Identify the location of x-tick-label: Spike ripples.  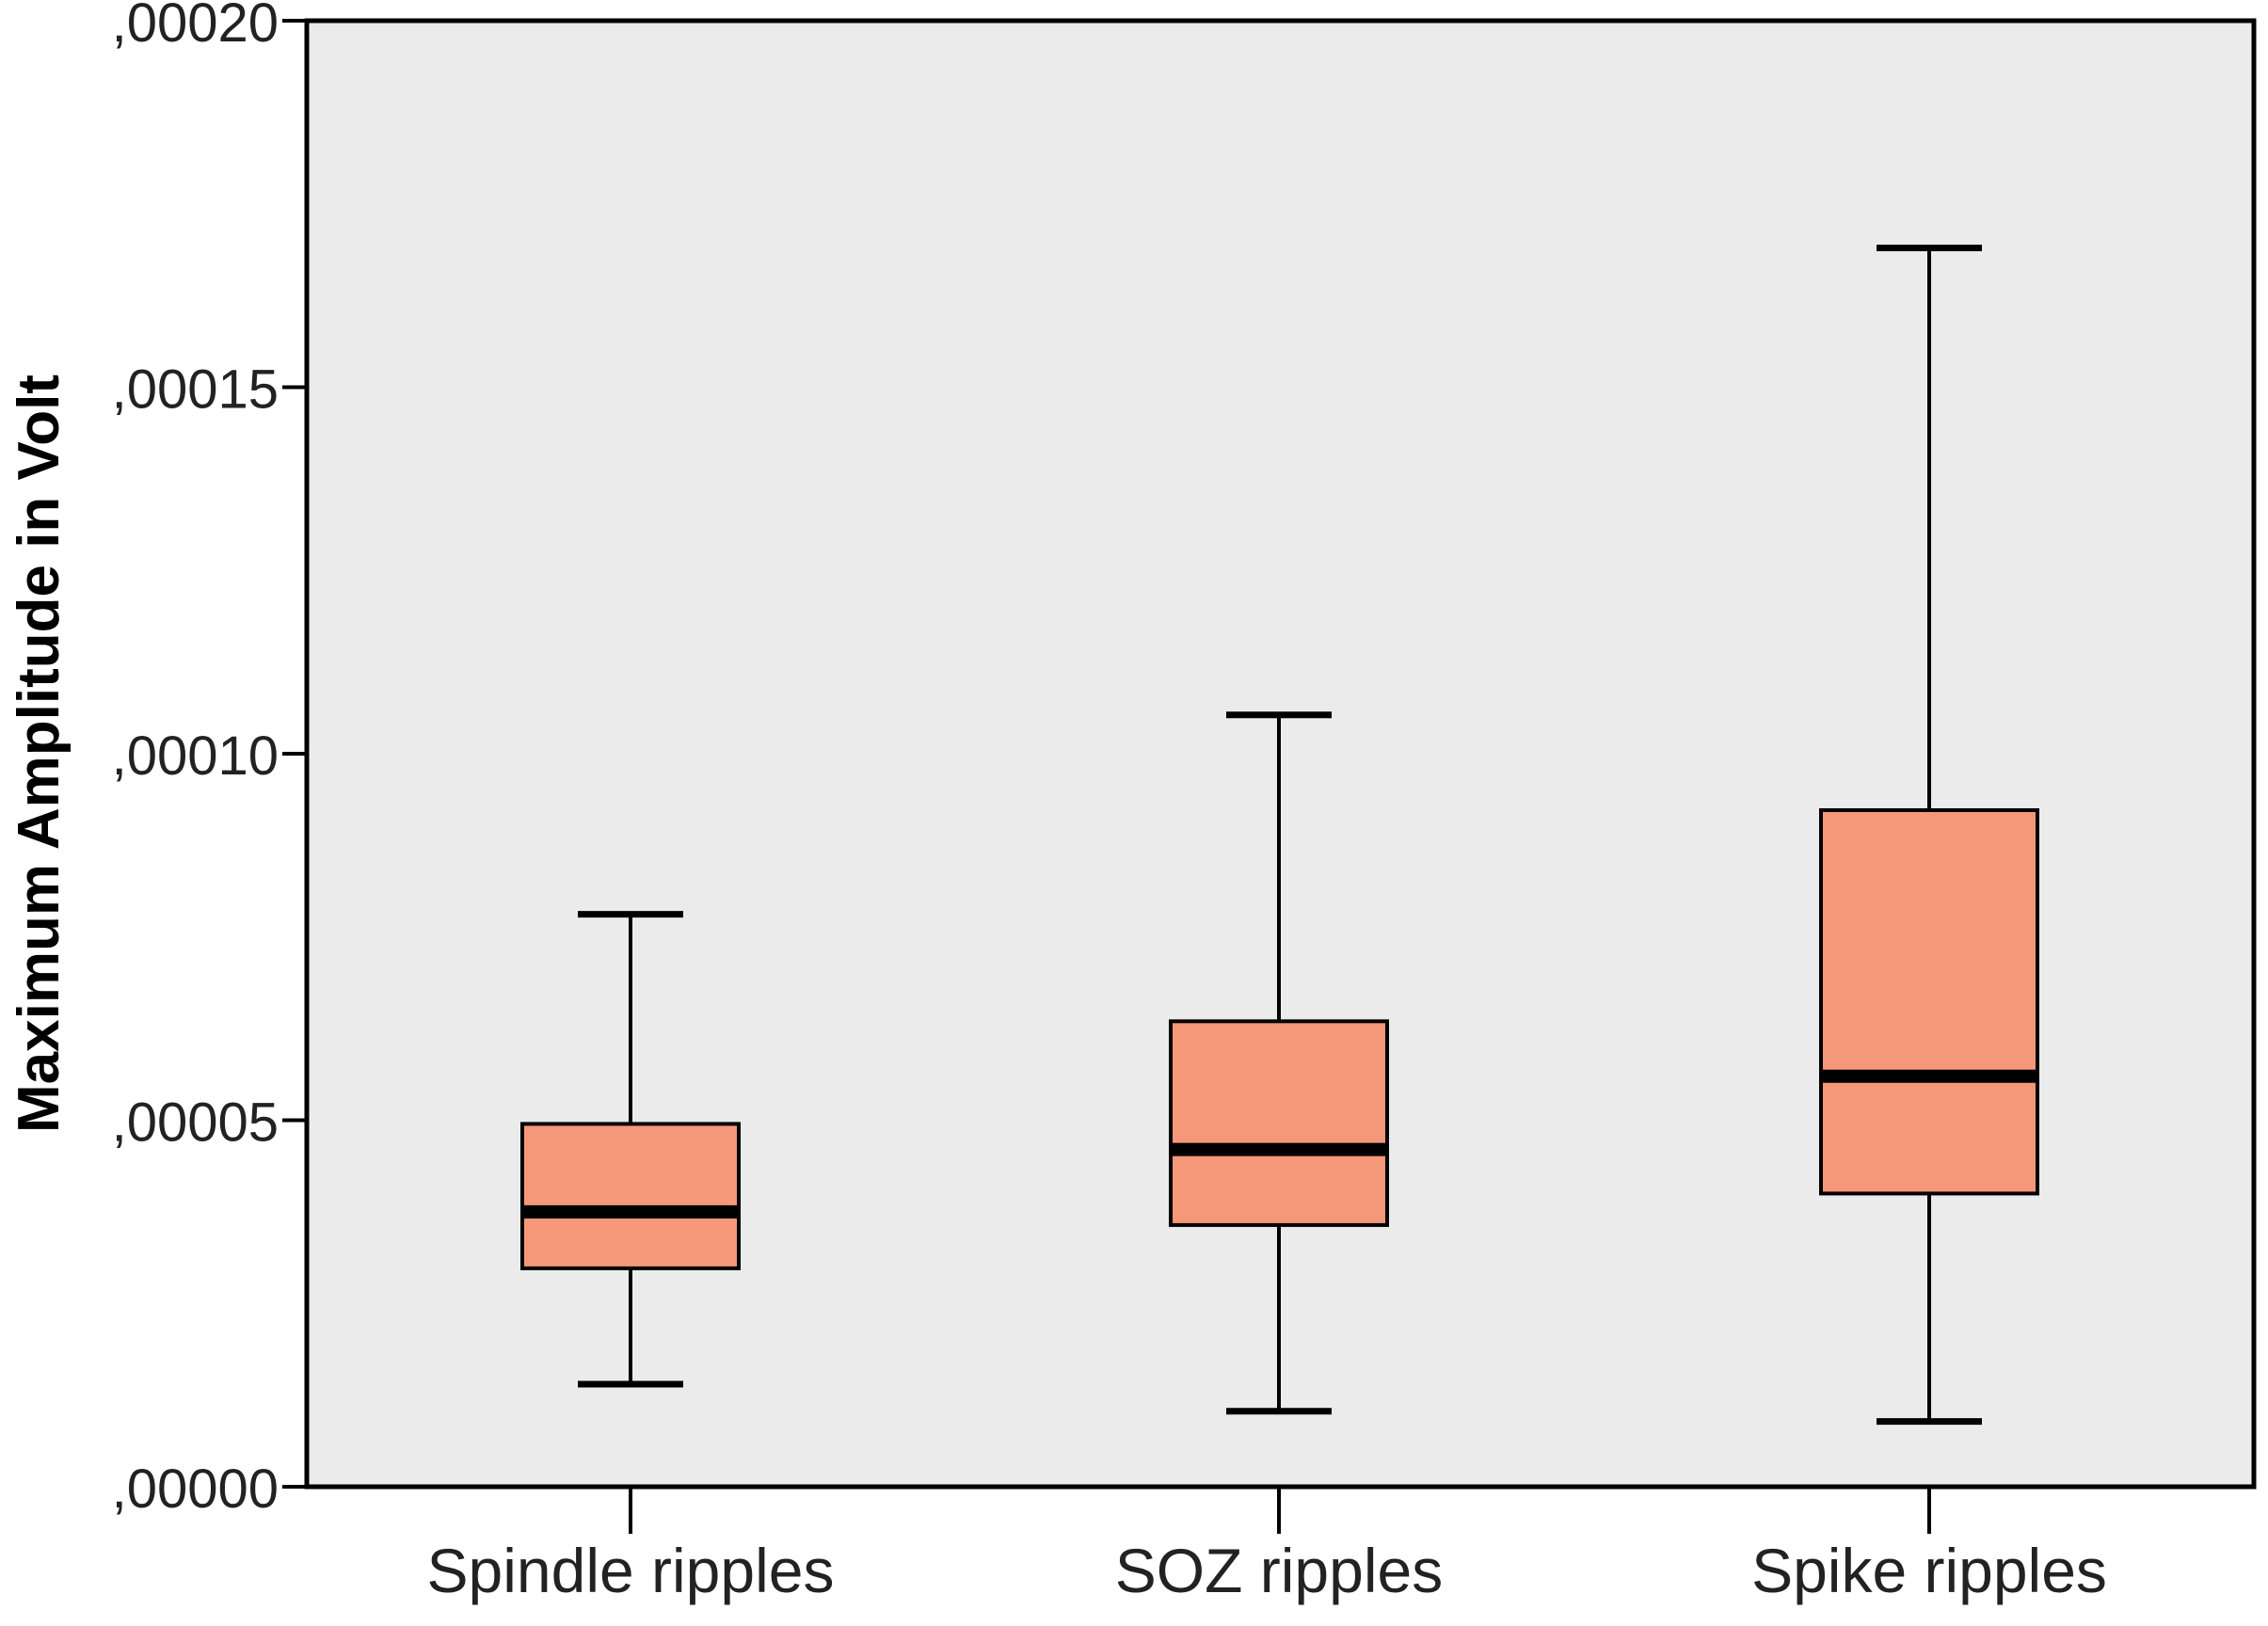
(1929, 1570).